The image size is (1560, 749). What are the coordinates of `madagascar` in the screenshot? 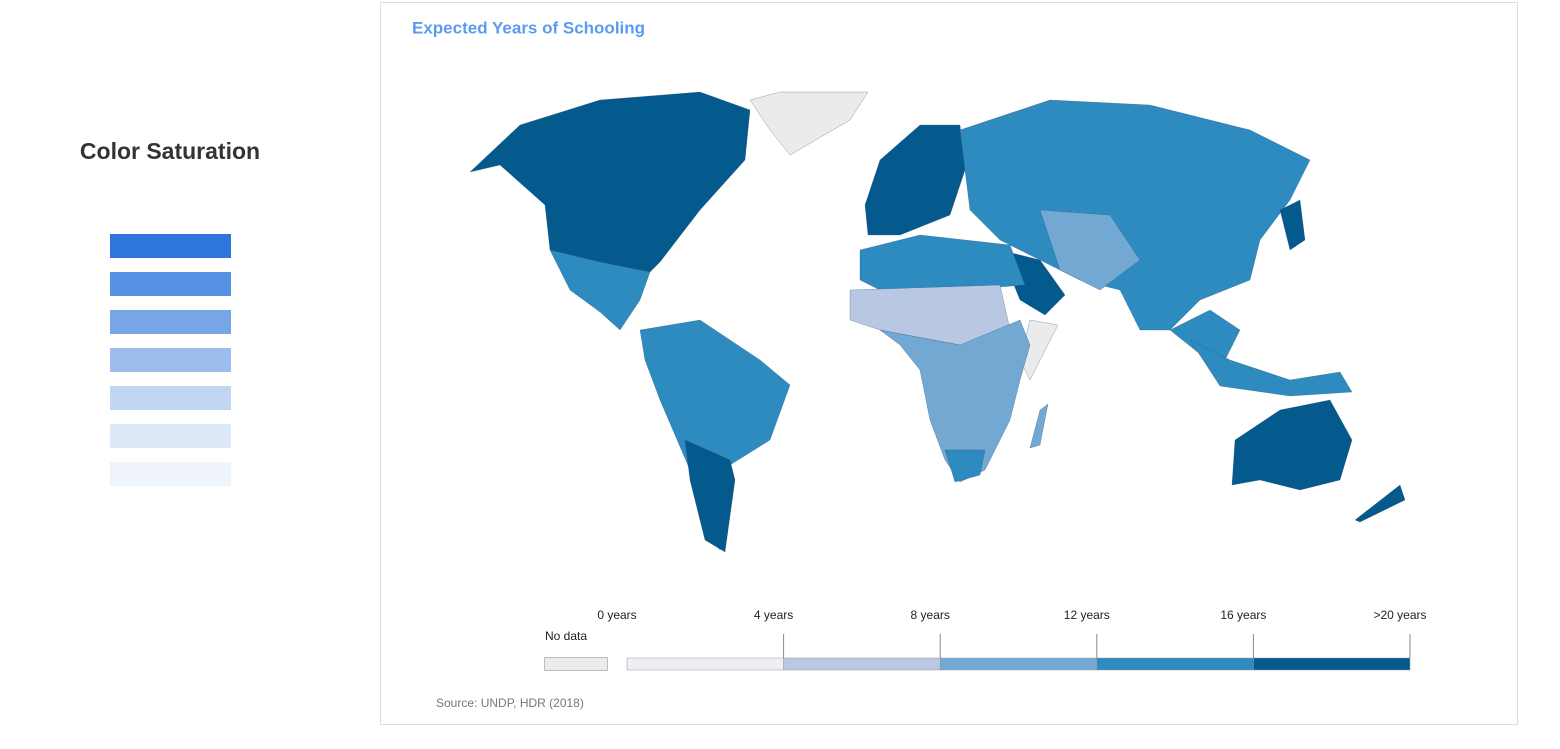 It's located at (1039, 426).